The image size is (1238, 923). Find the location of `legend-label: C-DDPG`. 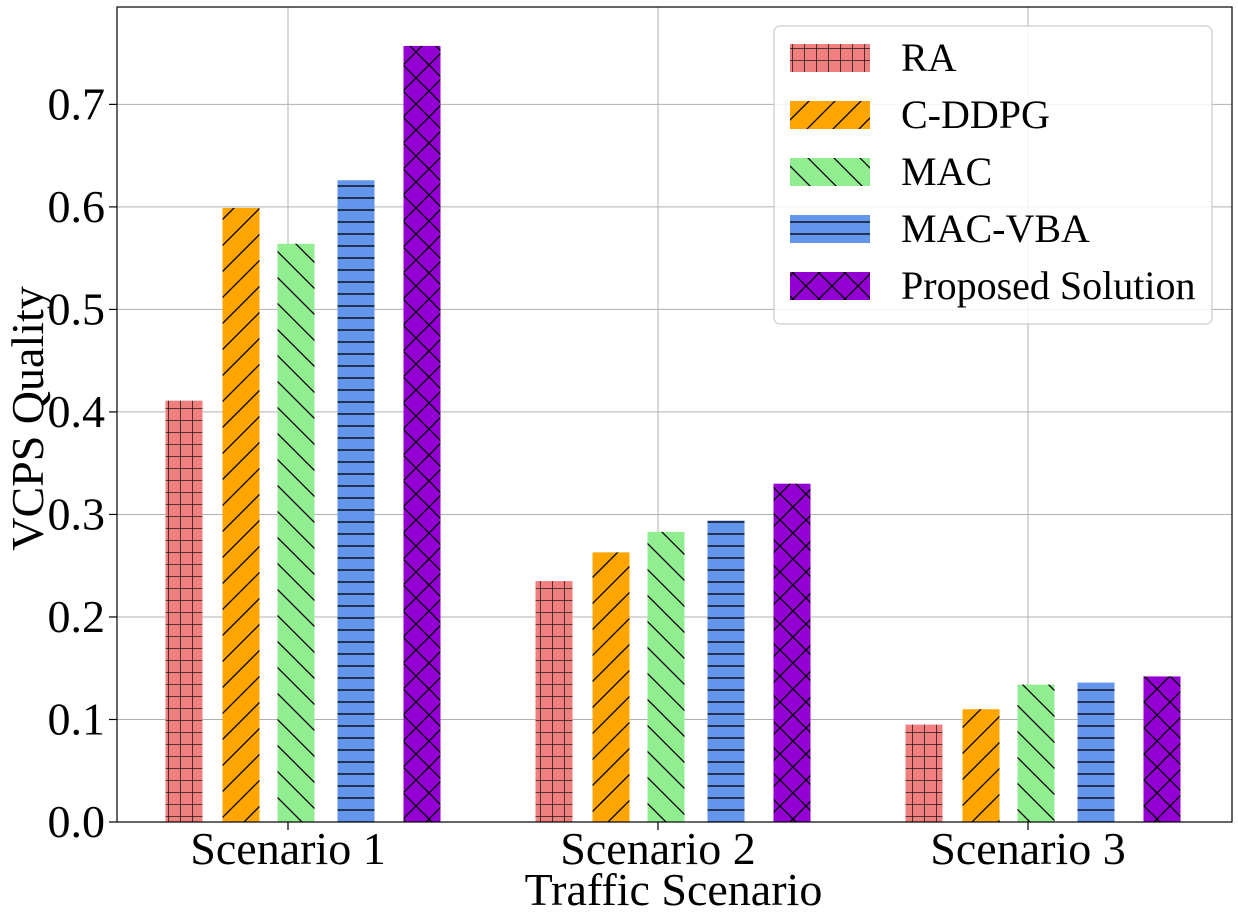

legend-label: C-DDPG is located at coordinates (975, 114).